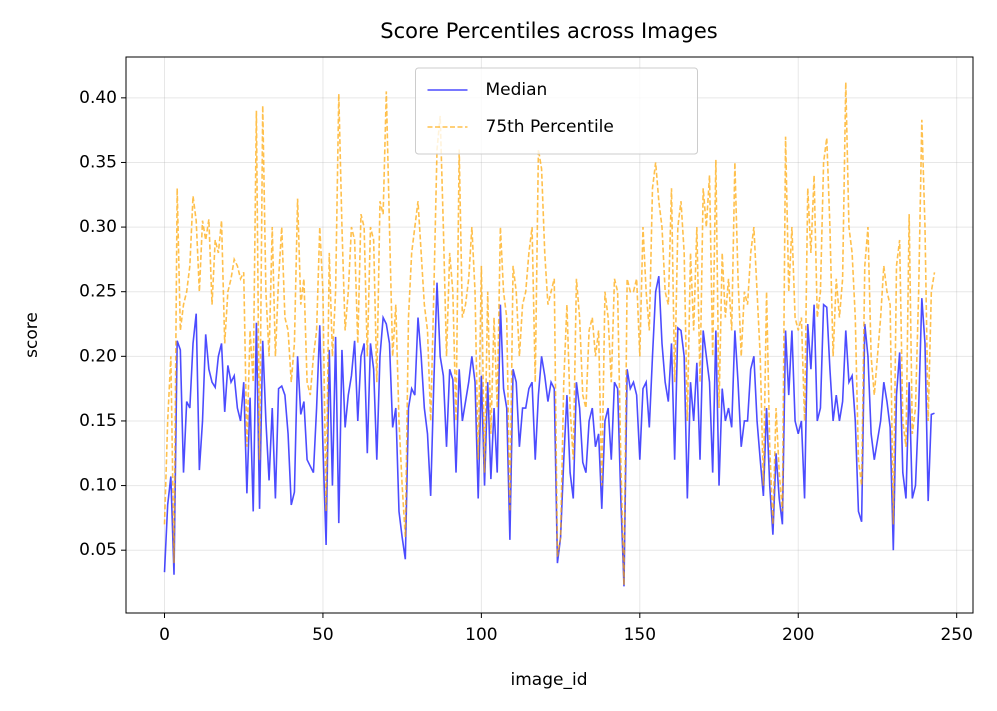 This screenshot has width=997, height=711. I want to click on x-tick-label: 150, so click(640, 635).